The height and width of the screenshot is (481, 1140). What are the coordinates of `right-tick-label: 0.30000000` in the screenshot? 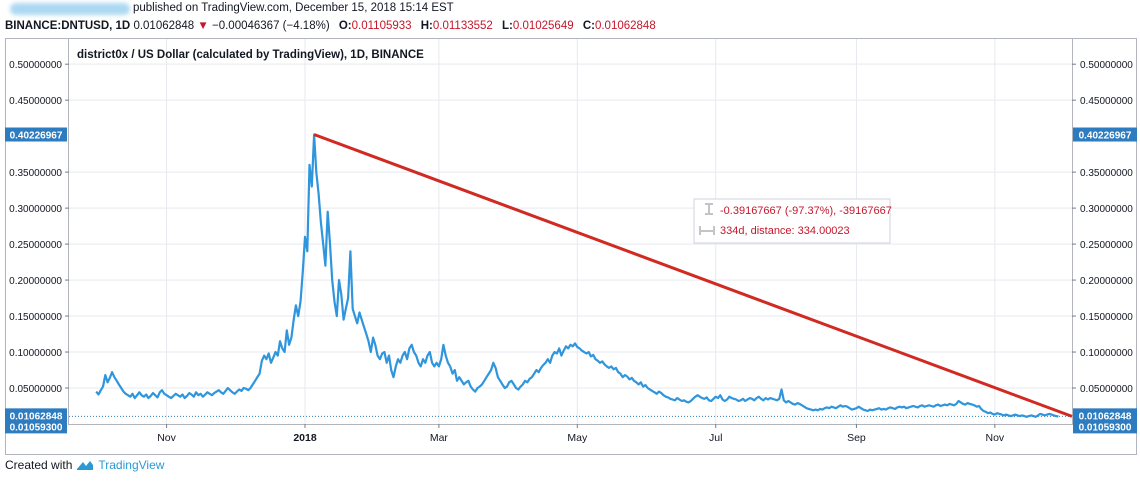 It's located at (1106, 209).